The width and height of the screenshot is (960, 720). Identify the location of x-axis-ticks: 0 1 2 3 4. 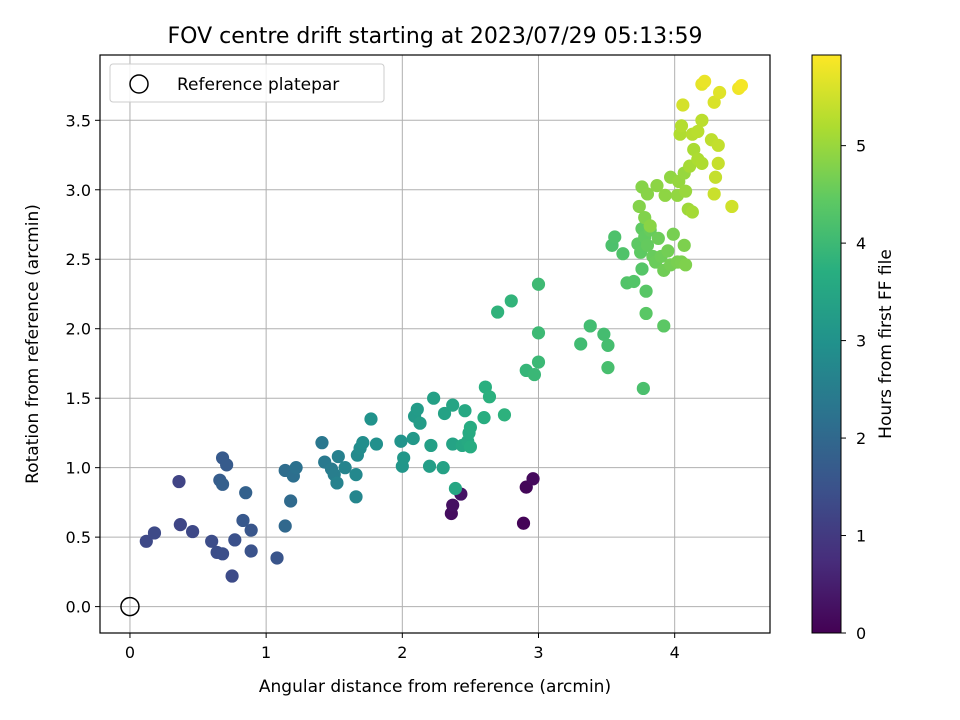
(402, 647).